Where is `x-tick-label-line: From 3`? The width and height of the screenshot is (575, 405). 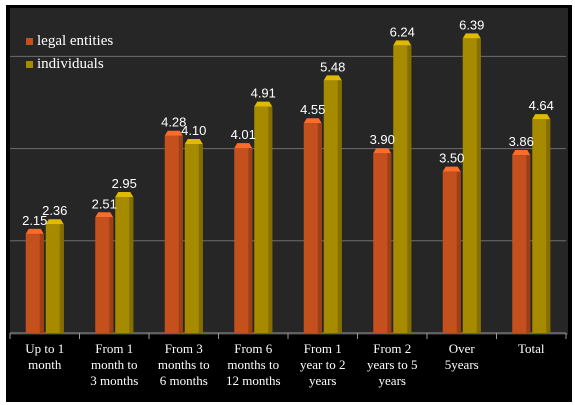 x-tick-label-line: From 3 is located at coordinates (183, 348).